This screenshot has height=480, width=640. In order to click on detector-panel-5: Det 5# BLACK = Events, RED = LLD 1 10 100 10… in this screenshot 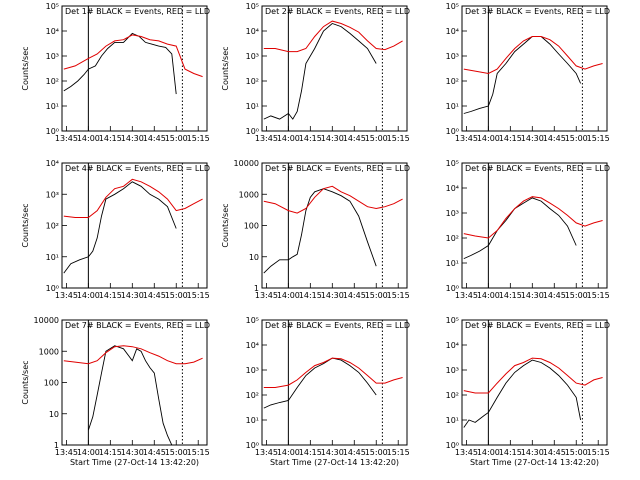, I will do `click(315, 229)`.